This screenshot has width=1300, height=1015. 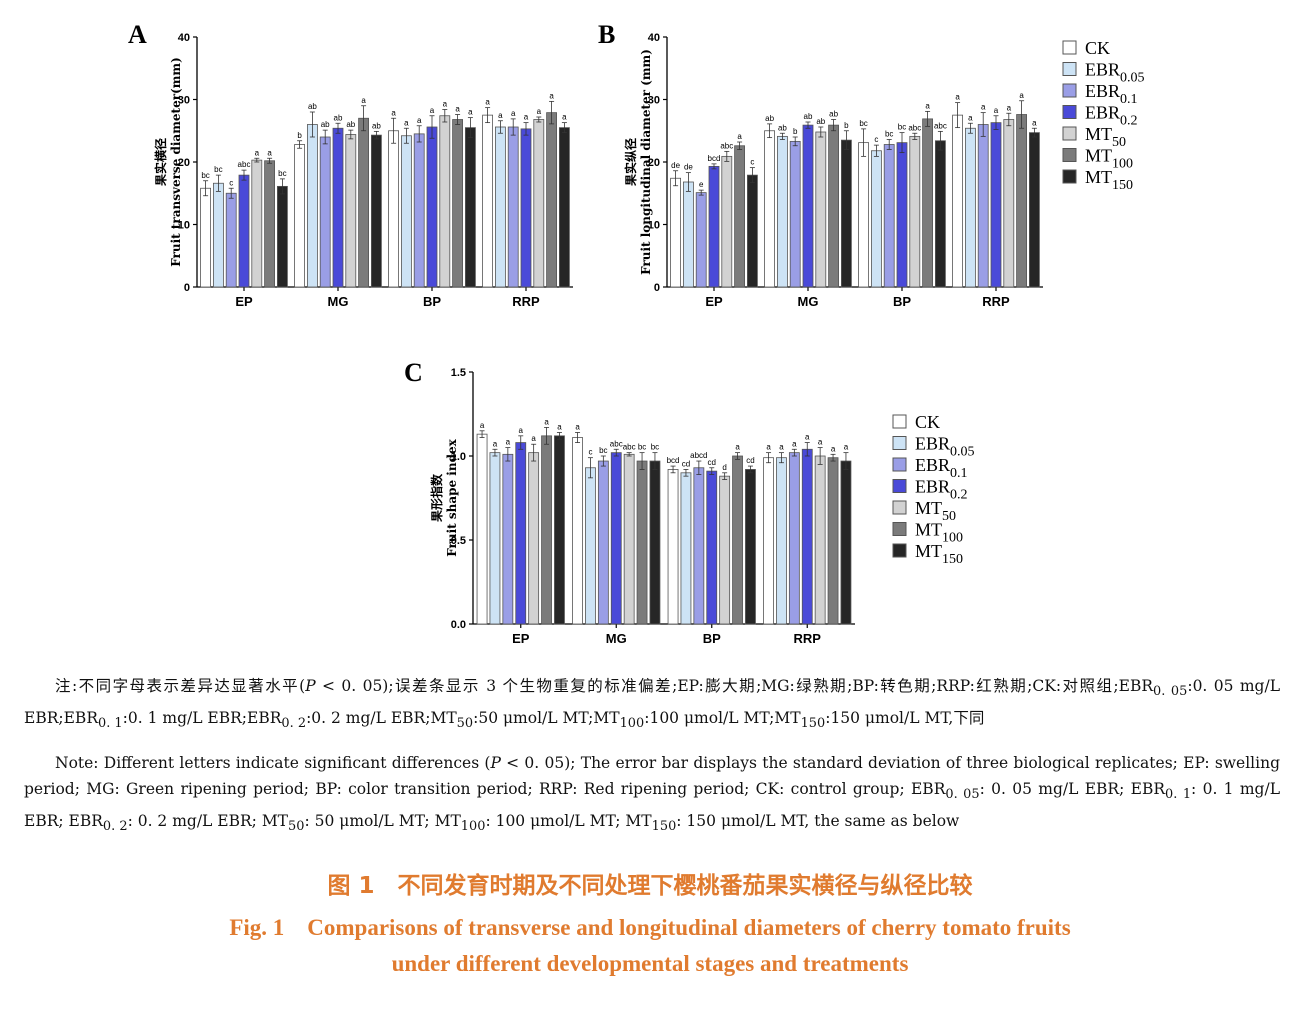 What do you see at coordinates (1115, 73) in the screenshot?
I see `legend-label: EBR0.05` at bounding box center [1115, 73].